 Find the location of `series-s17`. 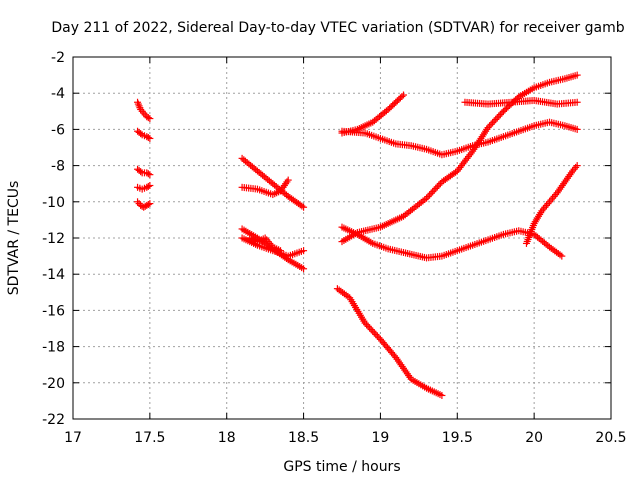

series-s17 is located at coordinates (389, 342).